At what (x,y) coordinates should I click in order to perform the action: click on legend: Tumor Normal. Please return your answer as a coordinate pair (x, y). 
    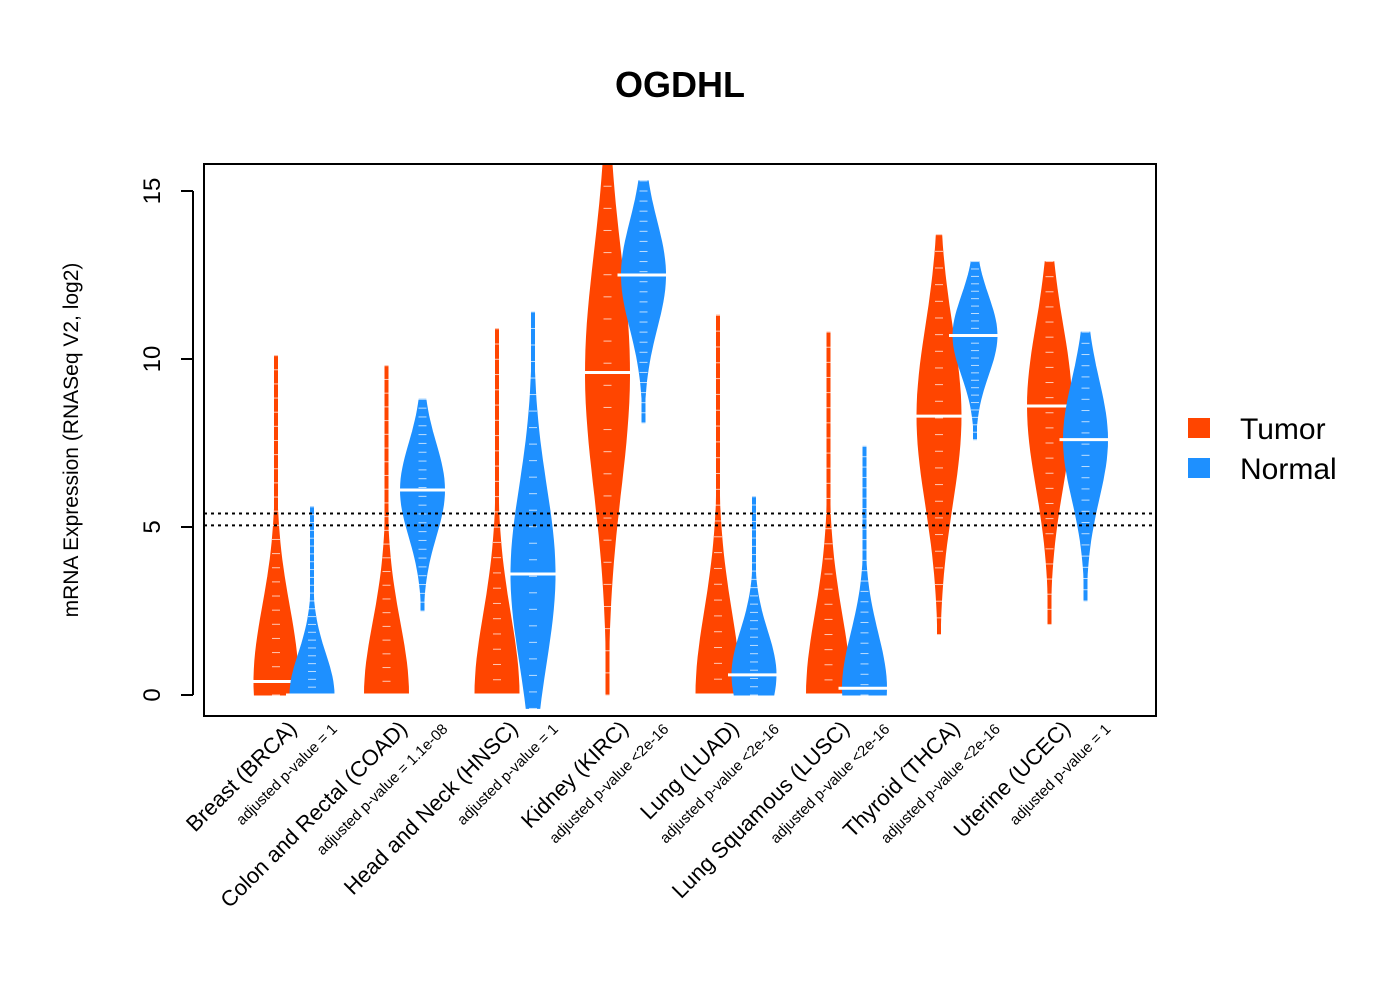
    Looking at the image, I should click on (1262, 449).